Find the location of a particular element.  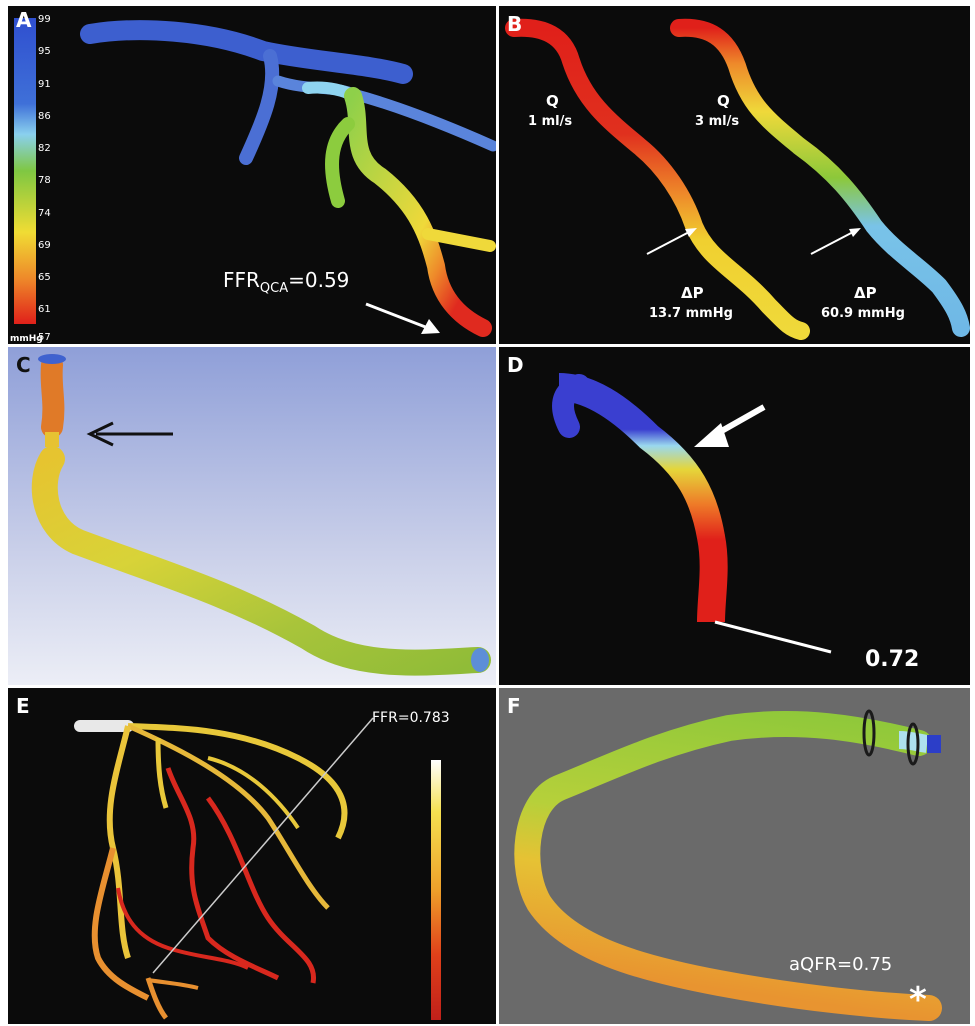

legend-tick: 65 is located at coordinates (44, 277).